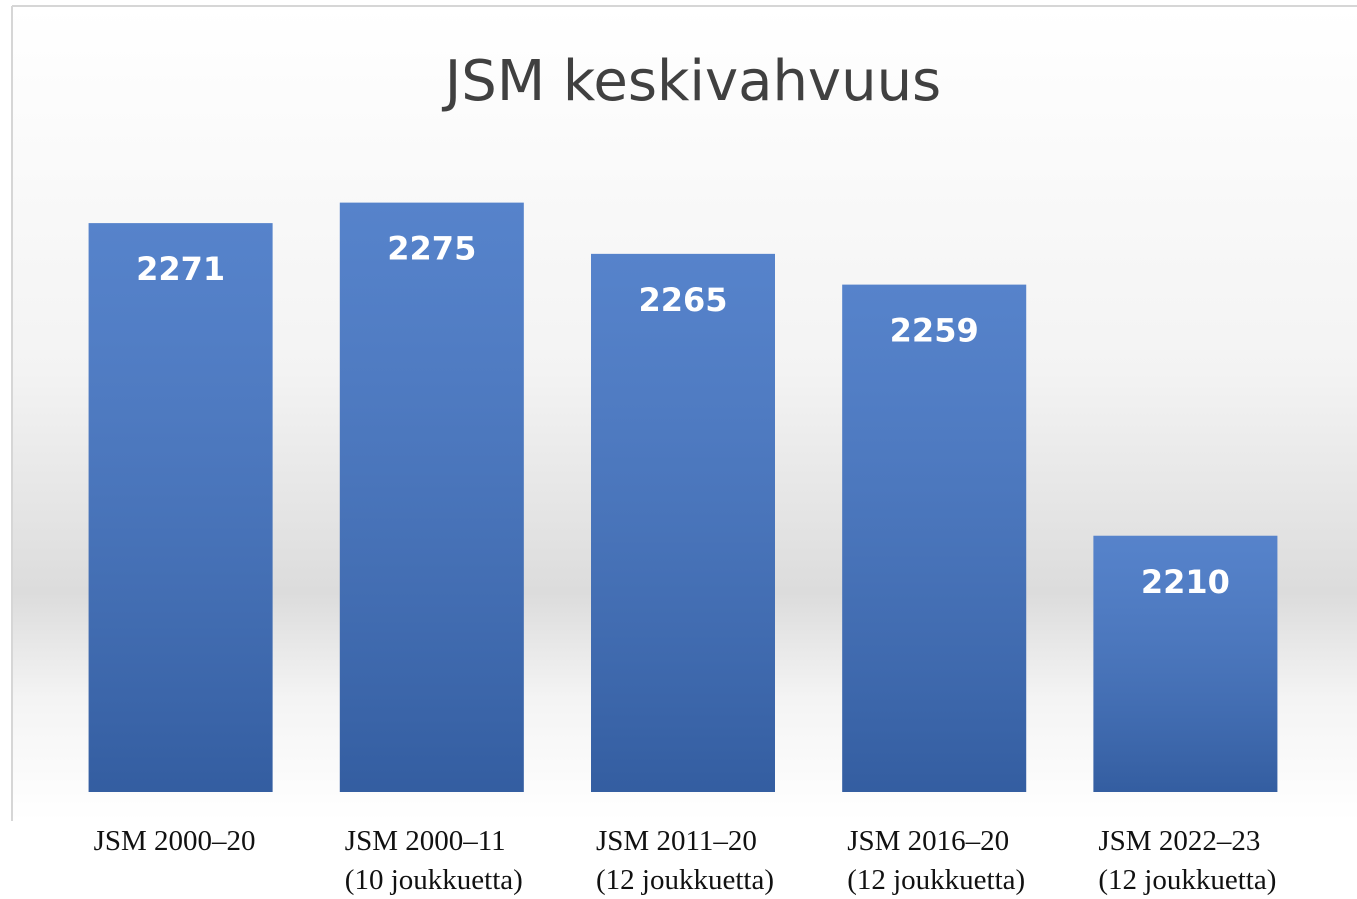  What do you see at coordinates (1185, 582) in the screenshot?
I see `value-label: 2210` at bounding box center [1185, 582].